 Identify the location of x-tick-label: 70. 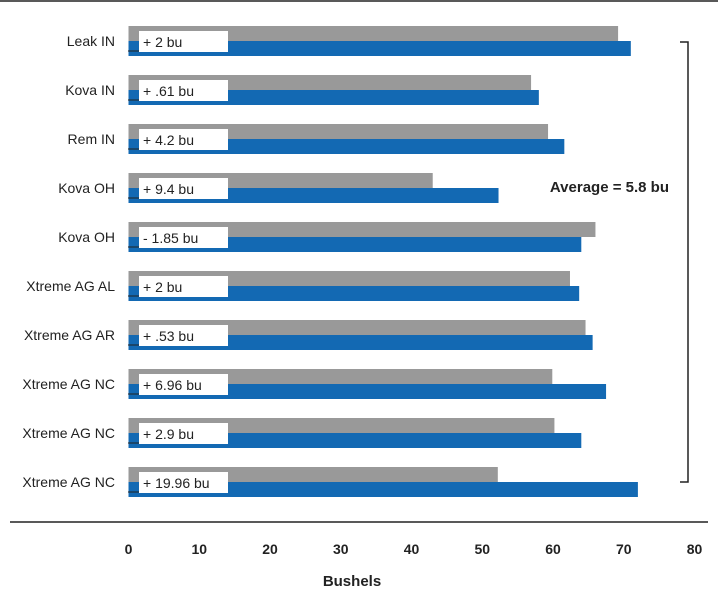
(624, 549).